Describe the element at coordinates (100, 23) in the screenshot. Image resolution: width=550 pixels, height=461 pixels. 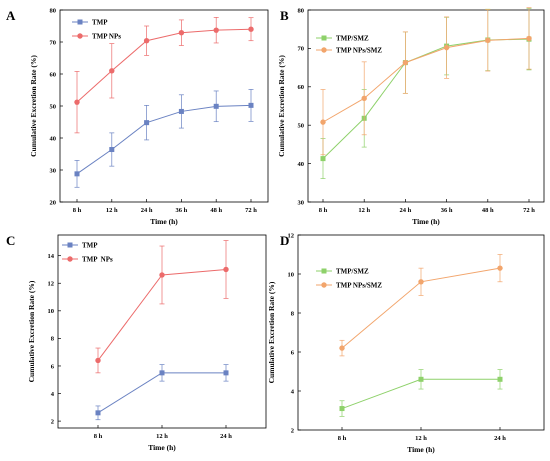
I see `legend-label: TMP` at that location.